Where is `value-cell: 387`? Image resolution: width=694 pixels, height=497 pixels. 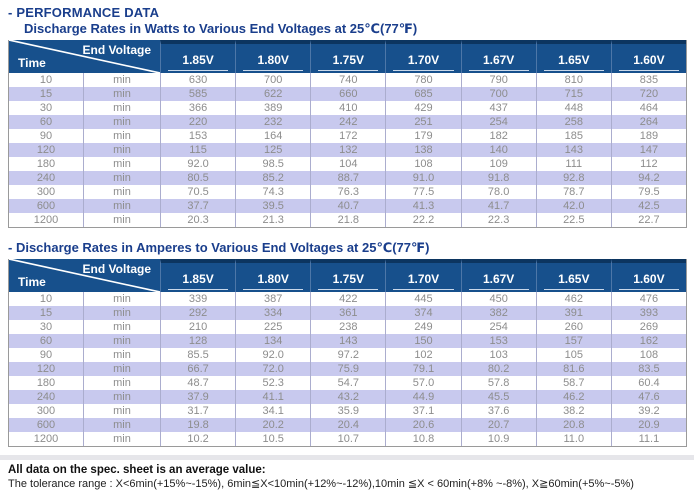 value-cell: 387 is located at coordinates (273, 299).